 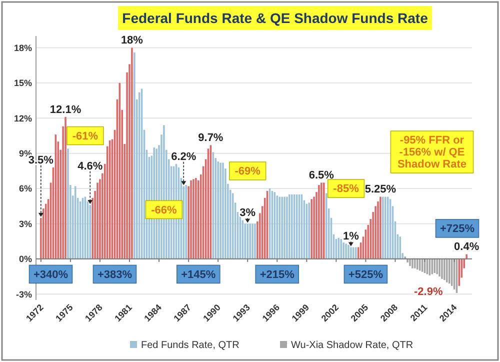 What do you see at coordinates (366, 274) in the screenshot?
I see `annotation: +525%` at bounding box center [366, 274].